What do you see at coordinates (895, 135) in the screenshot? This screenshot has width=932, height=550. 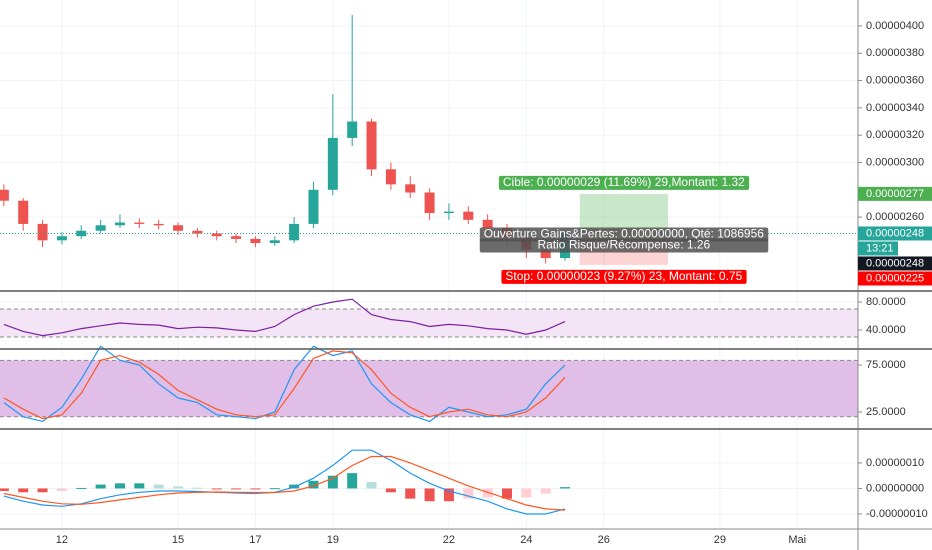 I see `y-tick-label: 0.00000320` at bounding box center [895, 135].